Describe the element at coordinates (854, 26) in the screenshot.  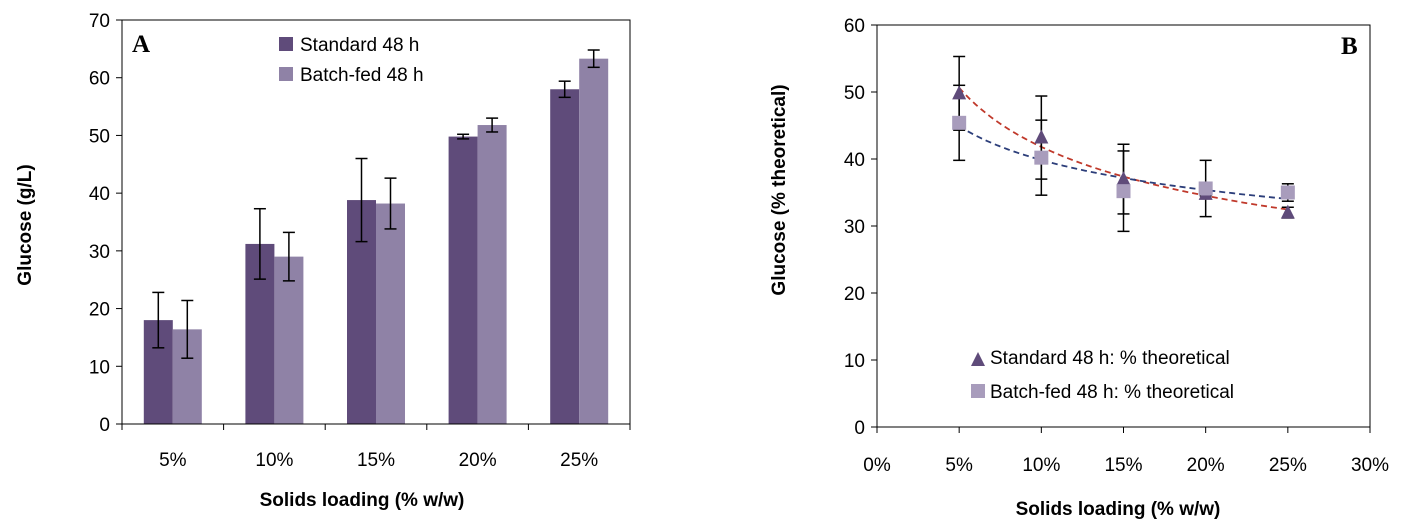
I see `chart-b-y-tick-label: 60` at that location.